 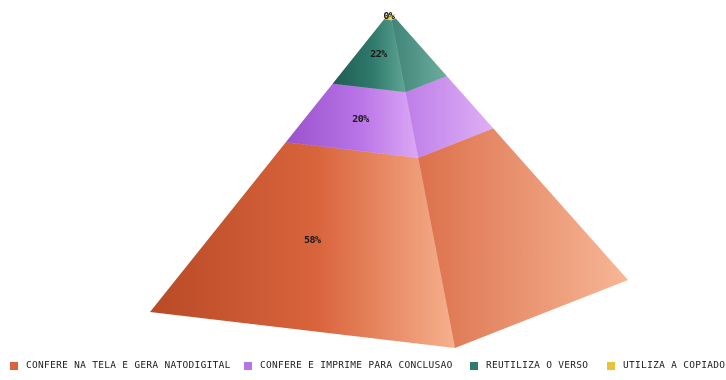 What do you see at coordinates (128, 365) in the screenshot?
I see `legend-label-confere-na-tela: Confere na tela e gera natodigital` at bounding box center [128, 365].